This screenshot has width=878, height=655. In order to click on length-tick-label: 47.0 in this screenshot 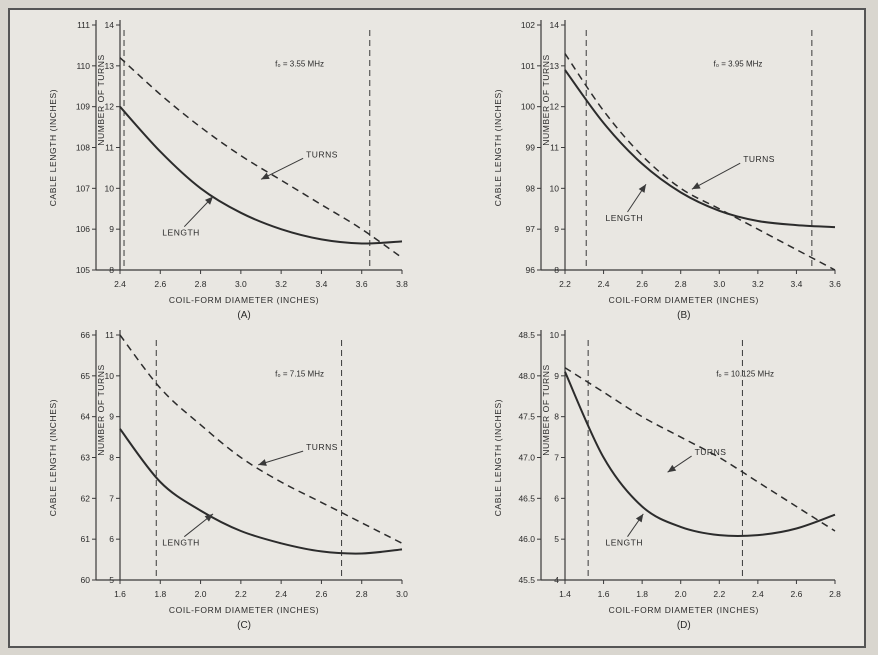, I will do `click(526, 458)`.